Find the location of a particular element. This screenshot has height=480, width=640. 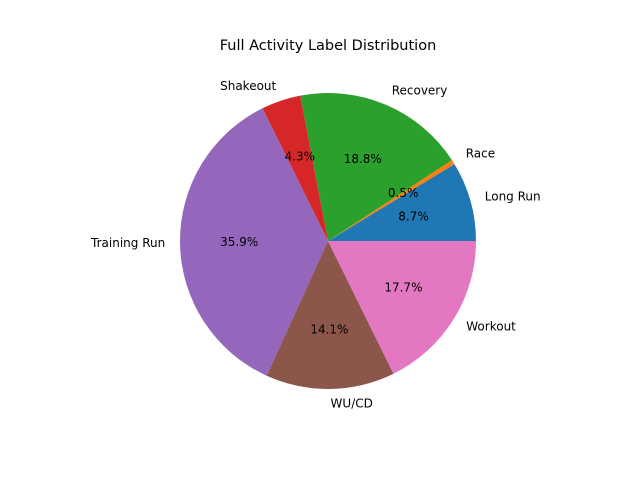

pie-slice-workout is located at coordinates (402, 307).